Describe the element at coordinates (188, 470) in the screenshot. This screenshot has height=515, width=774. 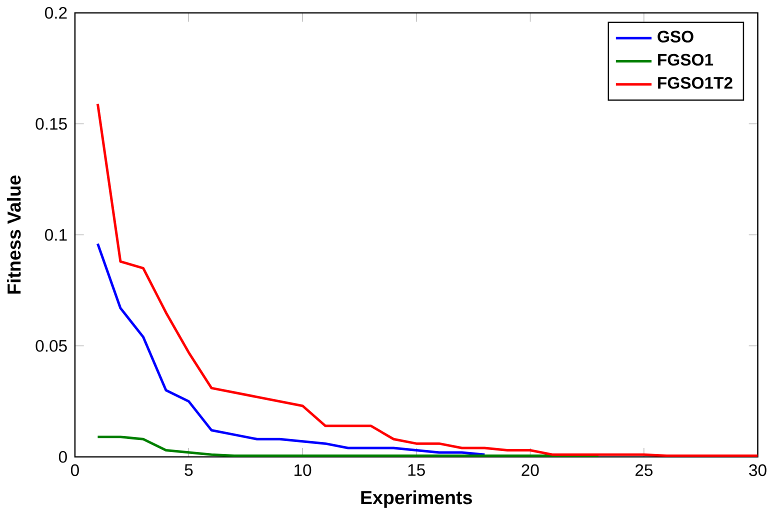
I see `x-tick-label: 5` at that location.